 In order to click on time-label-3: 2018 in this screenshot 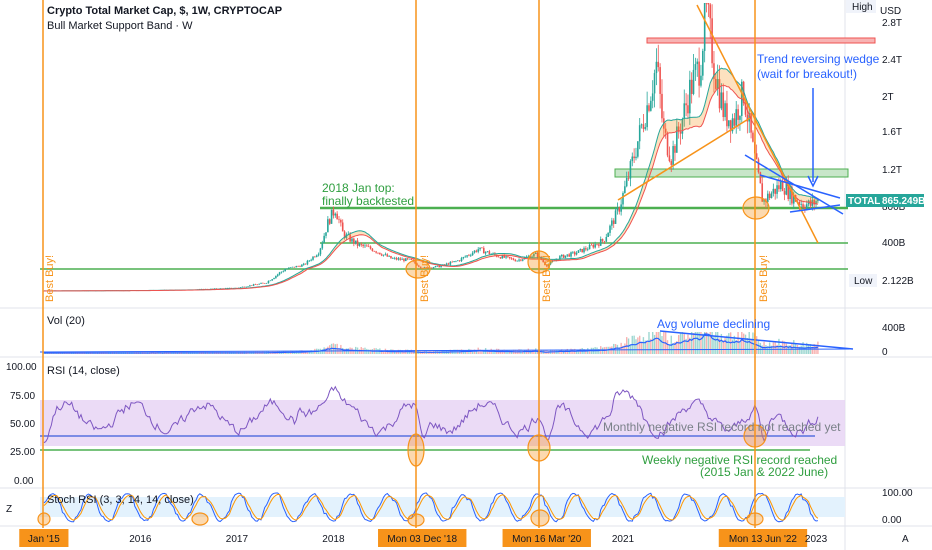, I will do `click(333, 539)`.